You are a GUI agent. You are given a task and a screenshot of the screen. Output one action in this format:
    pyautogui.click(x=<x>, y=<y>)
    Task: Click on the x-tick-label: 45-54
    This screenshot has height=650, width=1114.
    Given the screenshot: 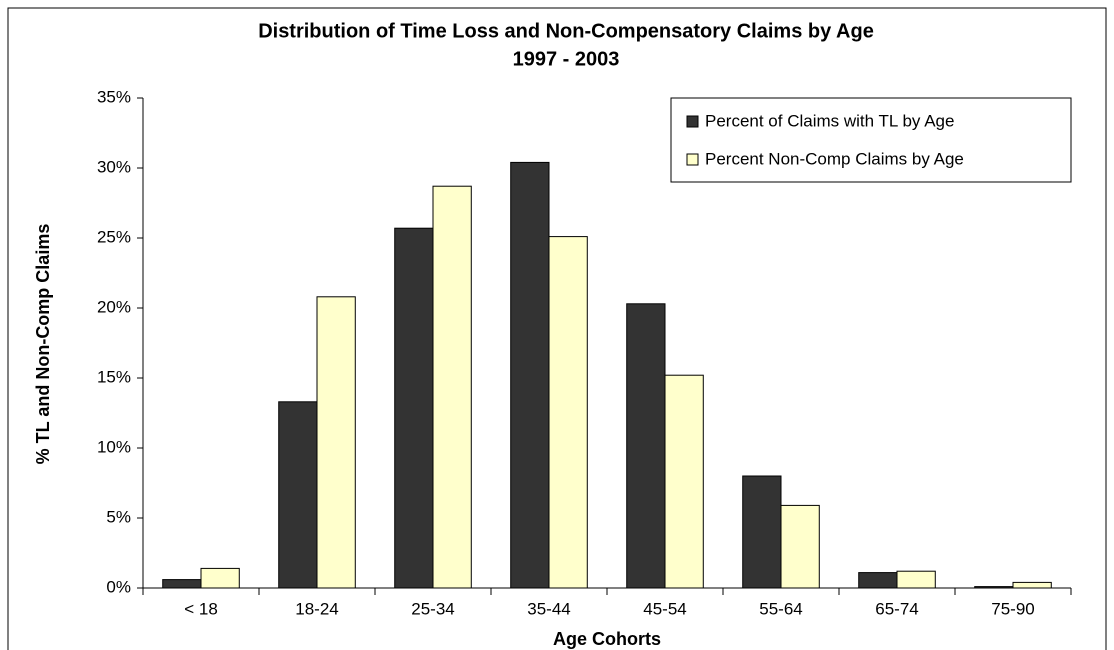 What is the action you would take?
    pyautogui.click(x=664, y=608)
    